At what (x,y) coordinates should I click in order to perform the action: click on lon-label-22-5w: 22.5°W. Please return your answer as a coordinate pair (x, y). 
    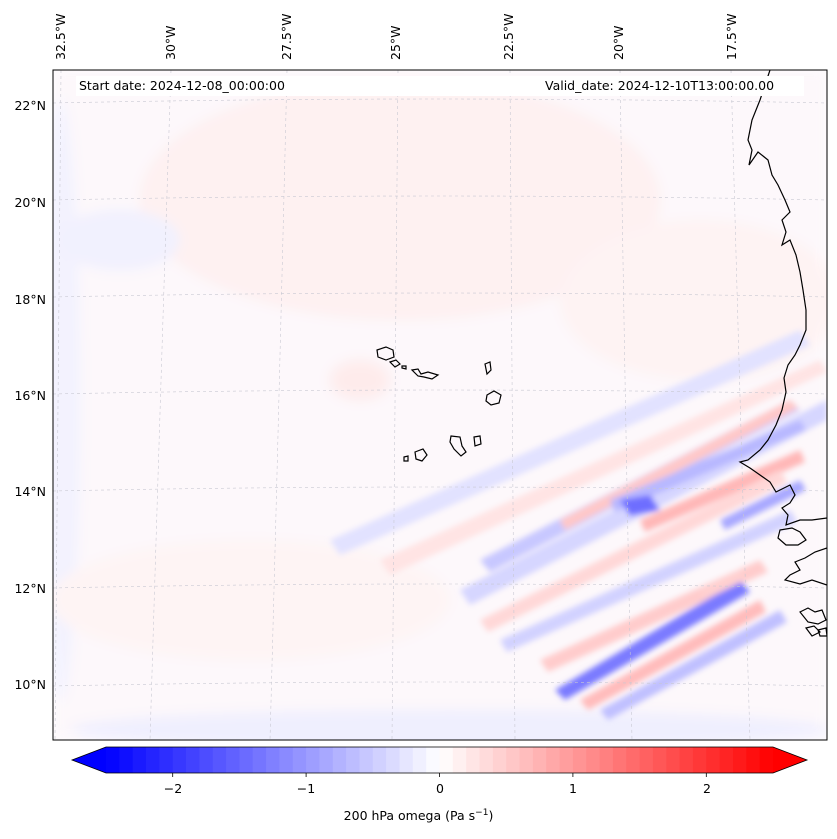
    Looking at the image, I should click on (508, 36).